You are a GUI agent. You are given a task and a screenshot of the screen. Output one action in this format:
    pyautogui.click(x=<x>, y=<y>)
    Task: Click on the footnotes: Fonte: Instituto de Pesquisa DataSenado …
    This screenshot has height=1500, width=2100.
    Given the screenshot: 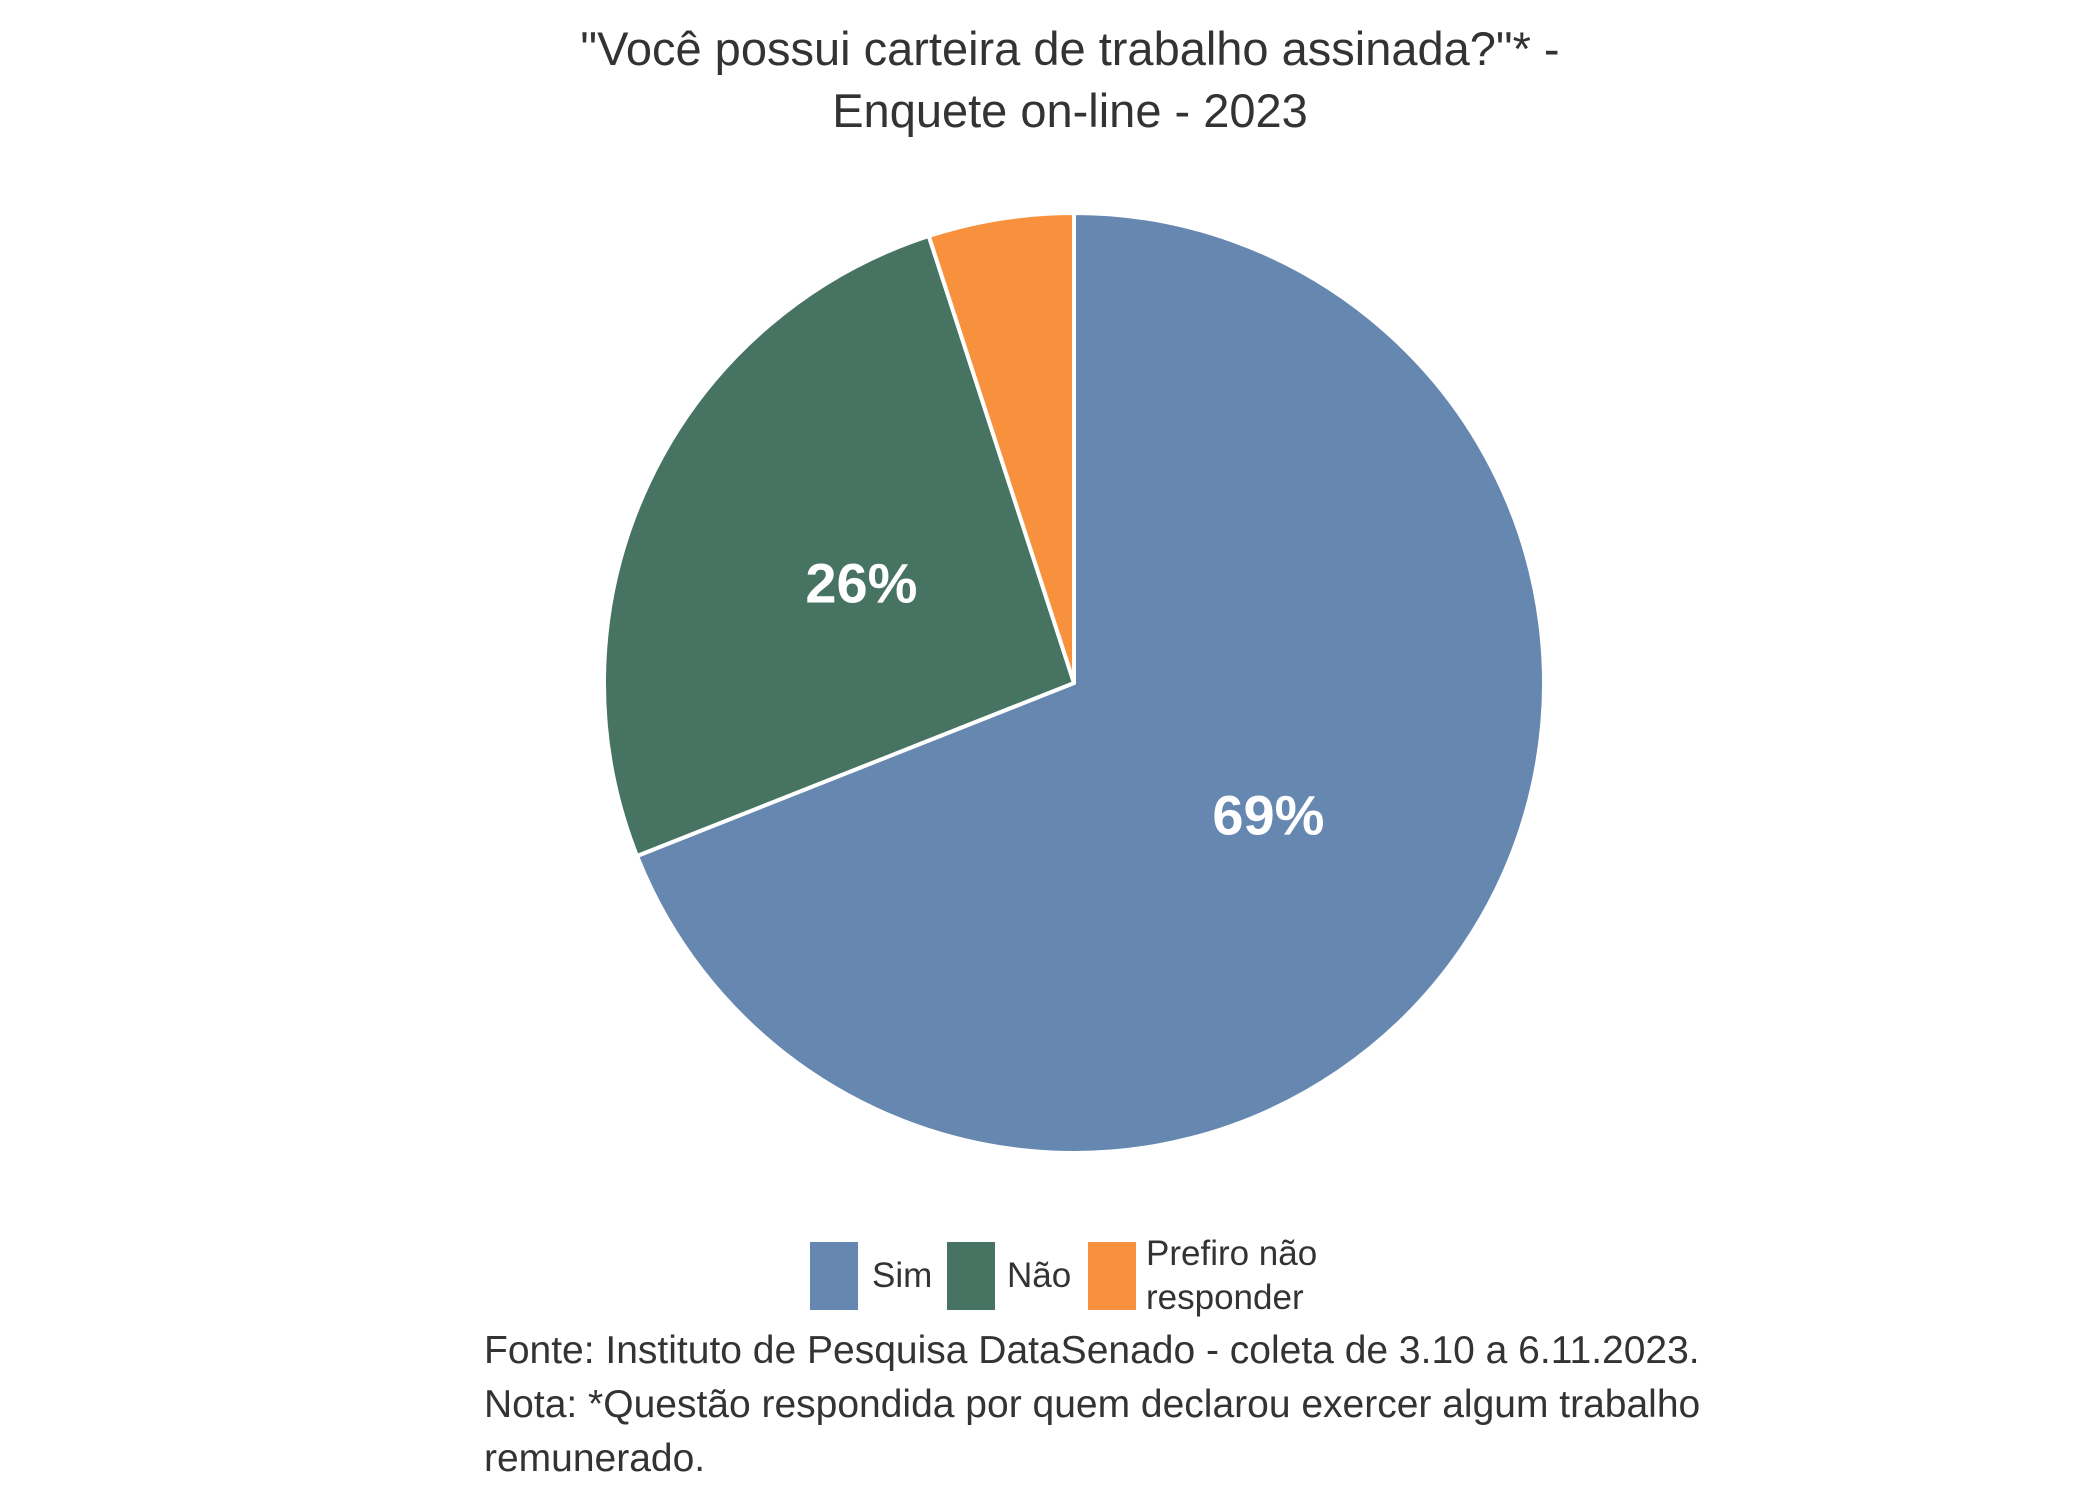 What is the action you would take?
    pyautogui.click(x=1092, y=1405)
    